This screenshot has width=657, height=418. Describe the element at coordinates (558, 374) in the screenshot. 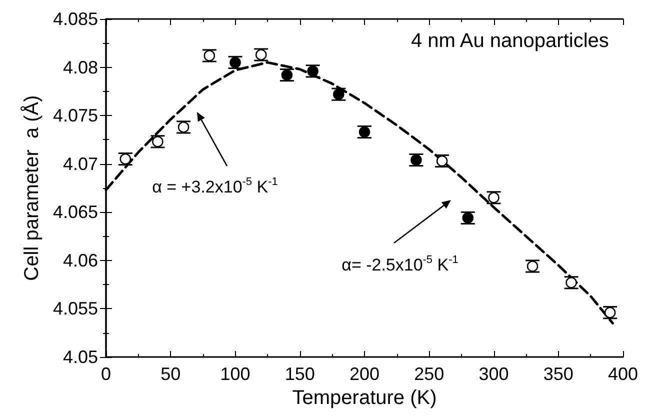

I see `x-tick-label: 350` at that location.